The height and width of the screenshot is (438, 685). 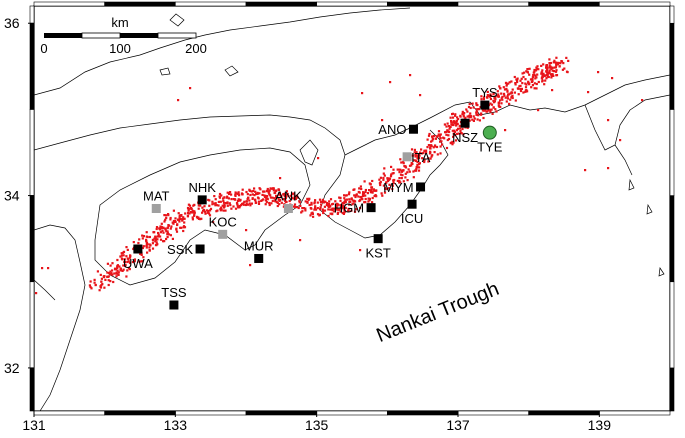 What do you see at coordinates (407, 157) in the screenshot?
I see `station-marker-ita` at bounding box center [407, 157].